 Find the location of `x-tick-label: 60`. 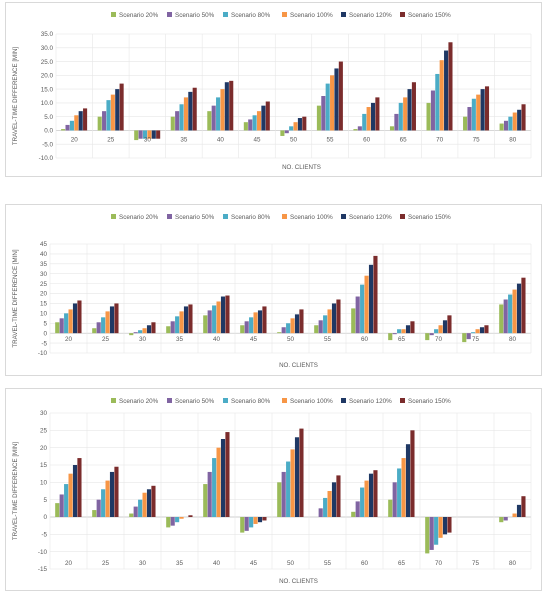

x-tick-label: 60 is located at coordinates (365, 339).